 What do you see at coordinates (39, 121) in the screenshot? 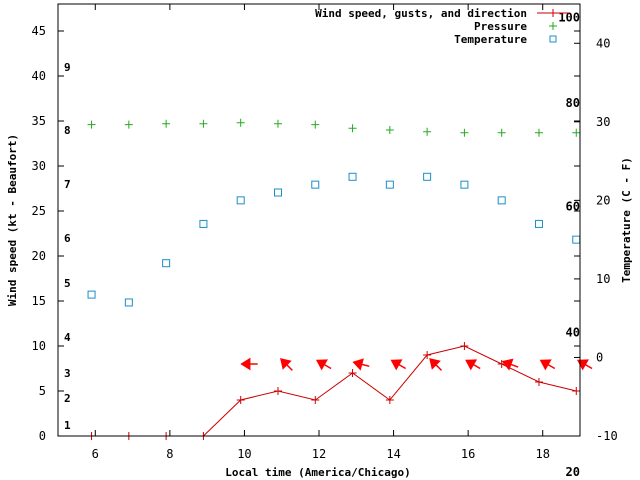
I see `y-tick-label: 35` at bounding box center [39, 121].